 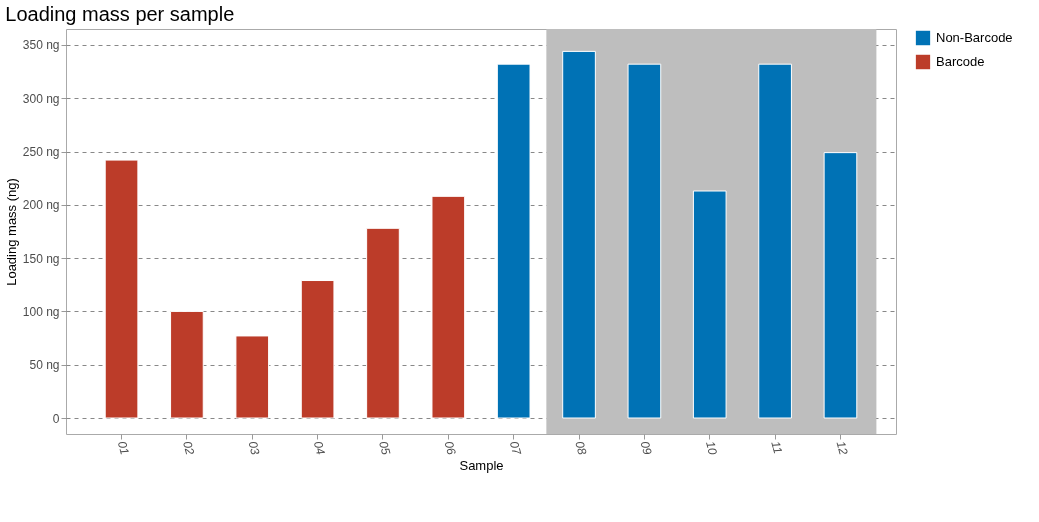 What do you see at coordinates (189, 448) in the screenshot?
I see `x-tick-label: 02` at bounding box center [189, 448].